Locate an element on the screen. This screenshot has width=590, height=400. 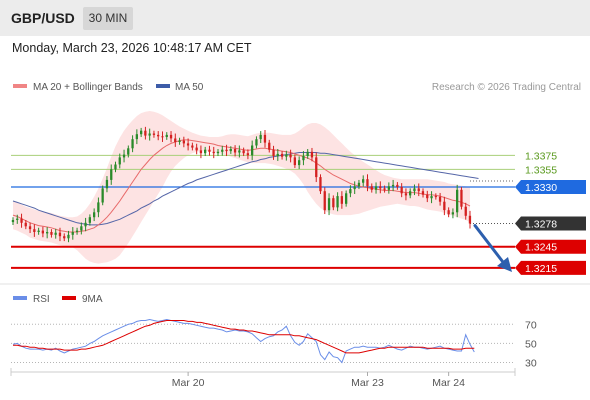
level-label-last_price: 1.3278 is located at coordinates (541, 225).